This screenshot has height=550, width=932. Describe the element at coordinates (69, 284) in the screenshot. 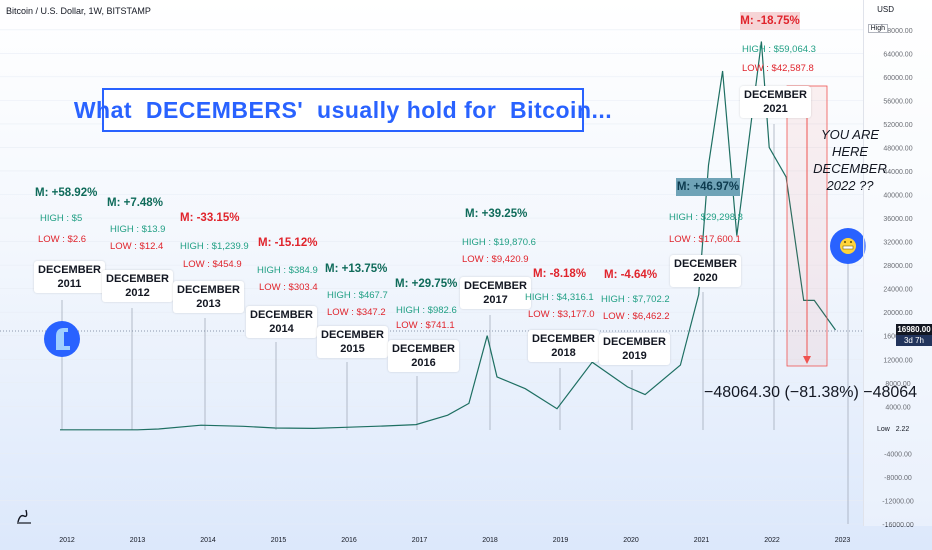

I see `label-year: 2011` at that location.